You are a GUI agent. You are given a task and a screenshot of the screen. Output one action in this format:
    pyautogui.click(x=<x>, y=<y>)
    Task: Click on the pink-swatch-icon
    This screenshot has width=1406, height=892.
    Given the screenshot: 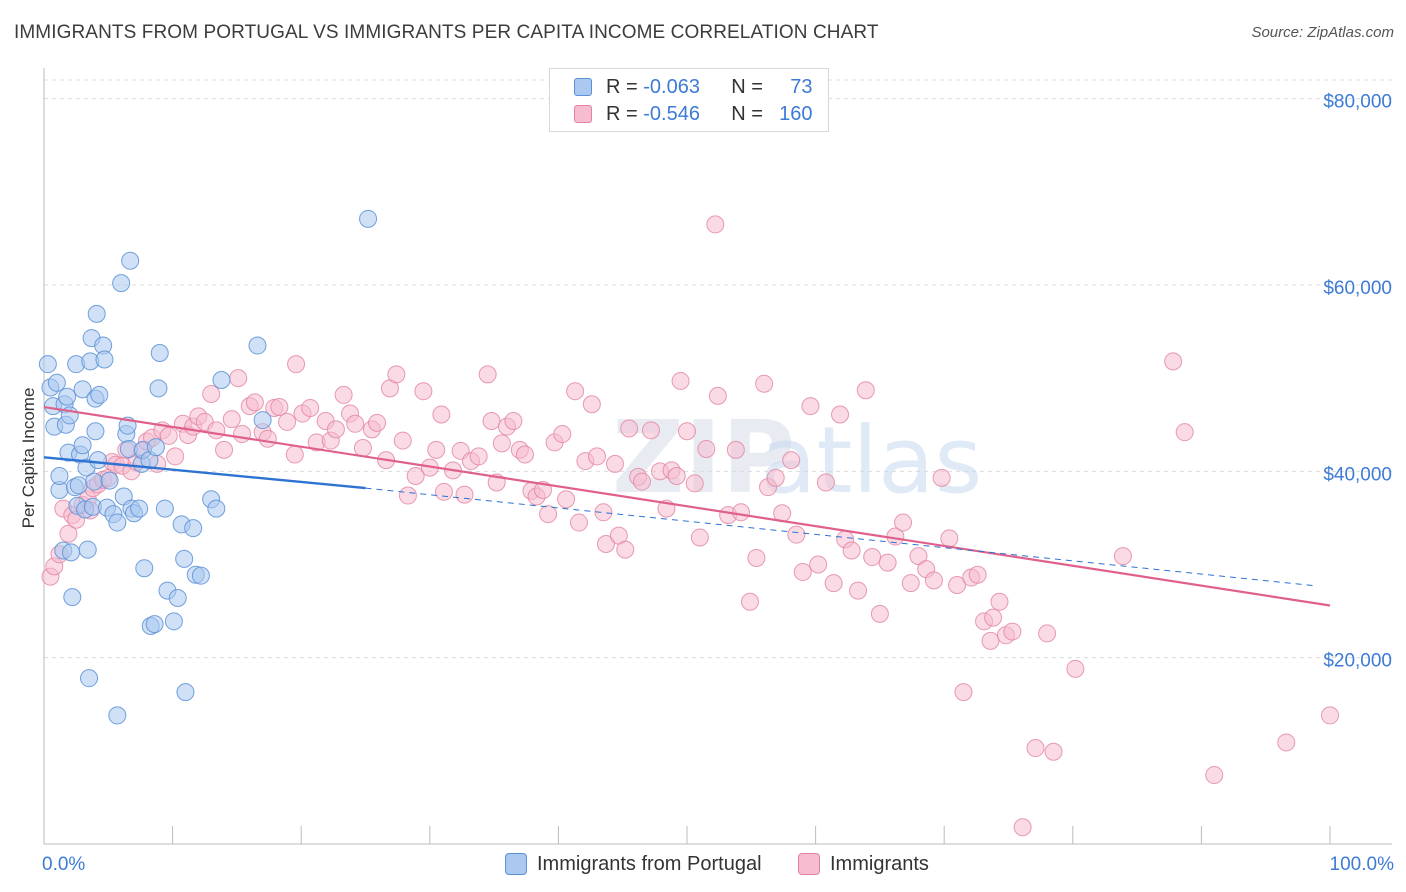 What is the action you would take?
    pyautogui.click(x=583, y=114)
    